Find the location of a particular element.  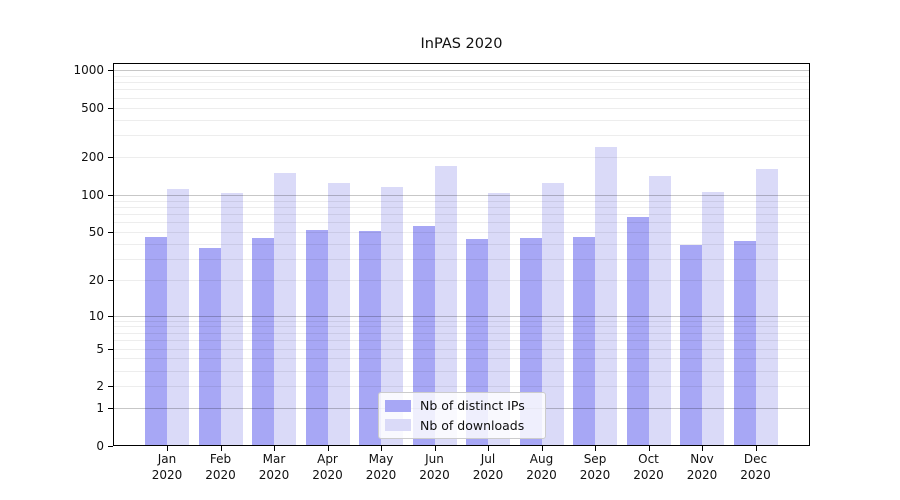

x-tick-month: Apr is located at coordinates (327, 459).